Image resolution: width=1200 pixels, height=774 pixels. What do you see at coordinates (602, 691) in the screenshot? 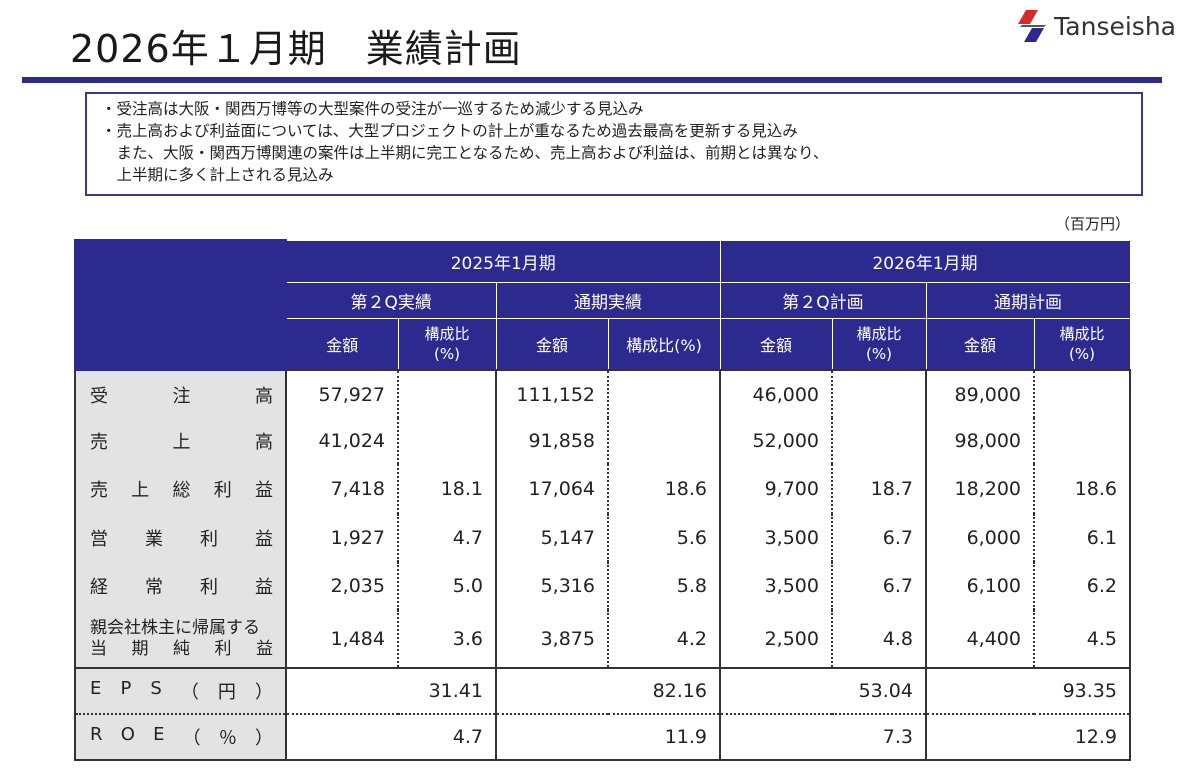
I see `eps-row: E P S （ 円 ） 31.41 82.16 53.04 93.35` at bounding box center [602, 691].